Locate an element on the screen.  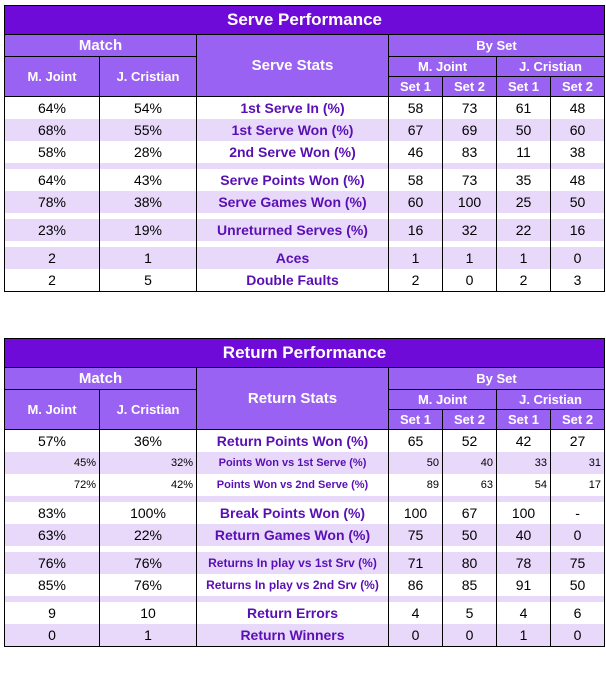
match-value: 19% is located at coordinates (148, 230).